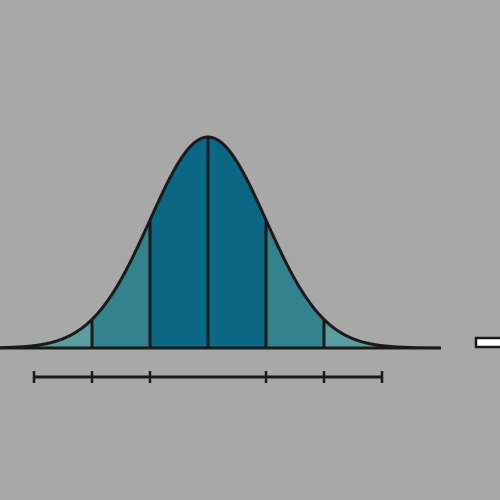 This screenshot has width=500, height=500. Describe the element at coordinates (63, 333) in the screenshot. I see `band-left-2sd` at that location.